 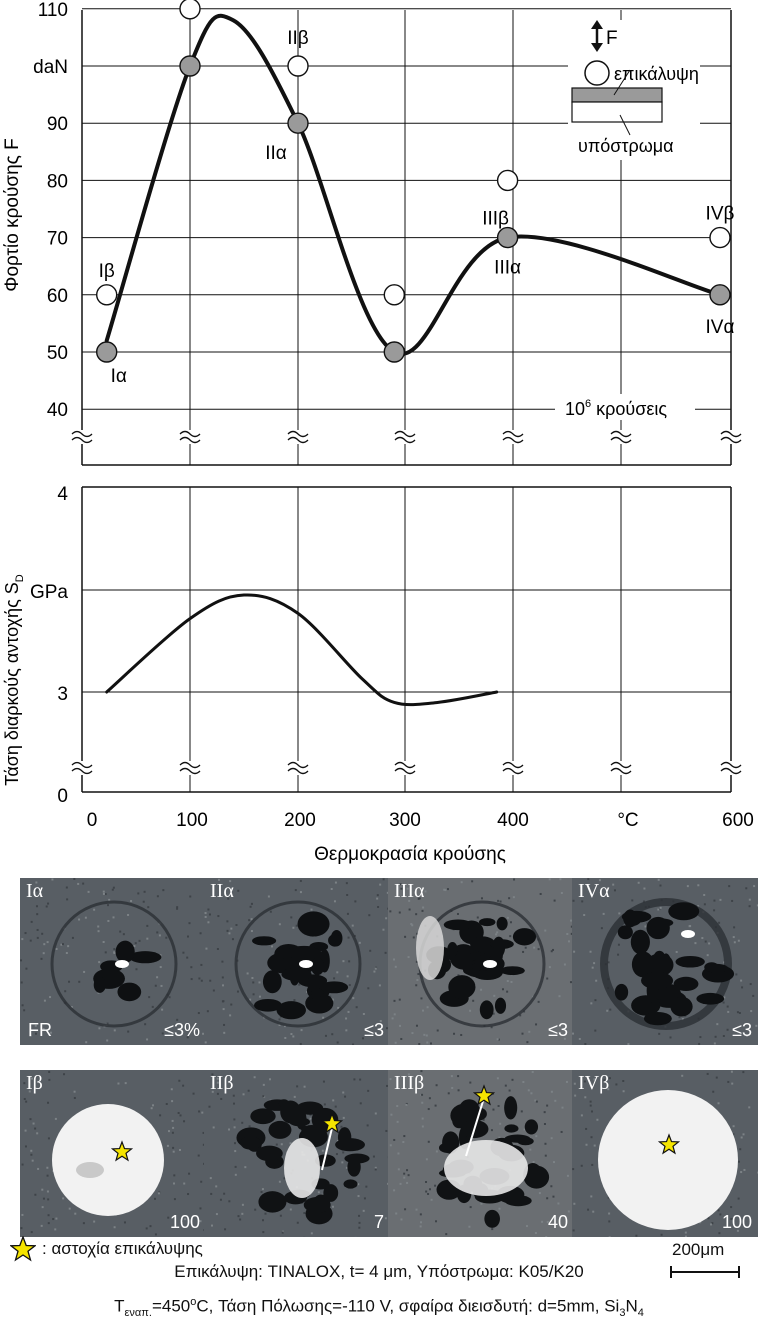 I want to click on chart2-axis-breaks, so click(x=406, y=768).